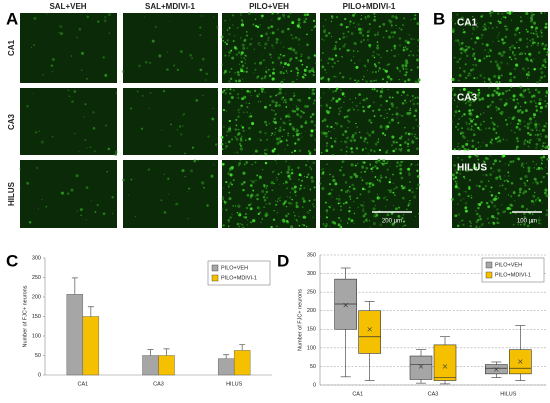  I want to click on column-header: SAL+VEH, so click(67, 6).